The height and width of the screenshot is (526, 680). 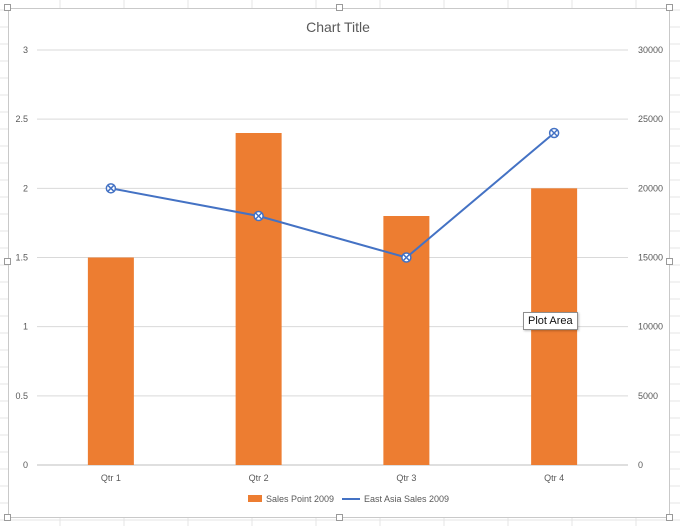 What do you see at coordinates (339, 7) in the screenshot?
I see `resize-handle-top` at bounding box center [339, 7].